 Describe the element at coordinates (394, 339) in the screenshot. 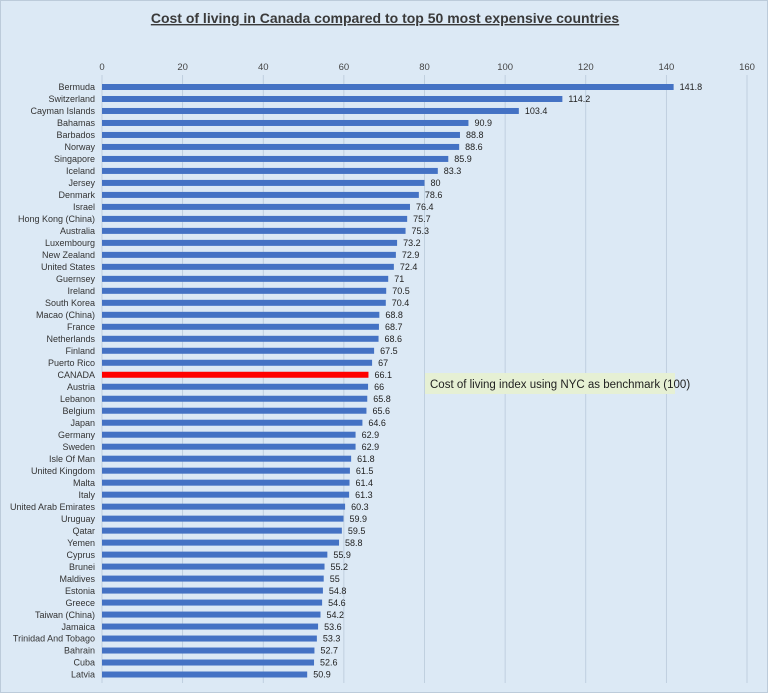

I see `data-label: 68.6` at that location.